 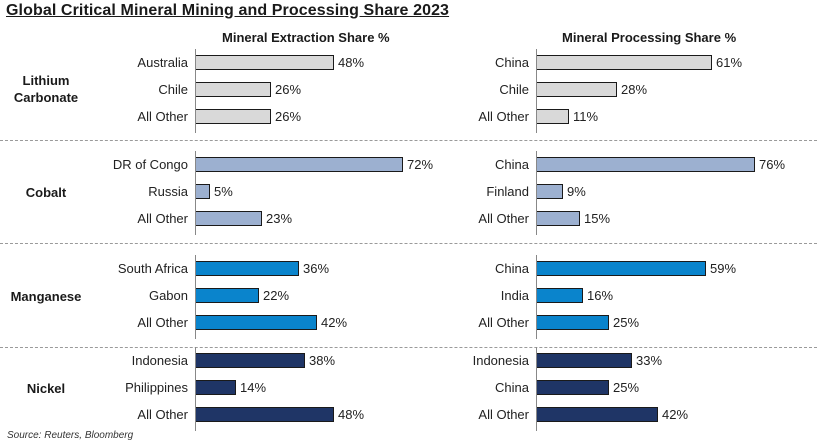 I want to click on data-label: 14%, so click(x=253, y=387).